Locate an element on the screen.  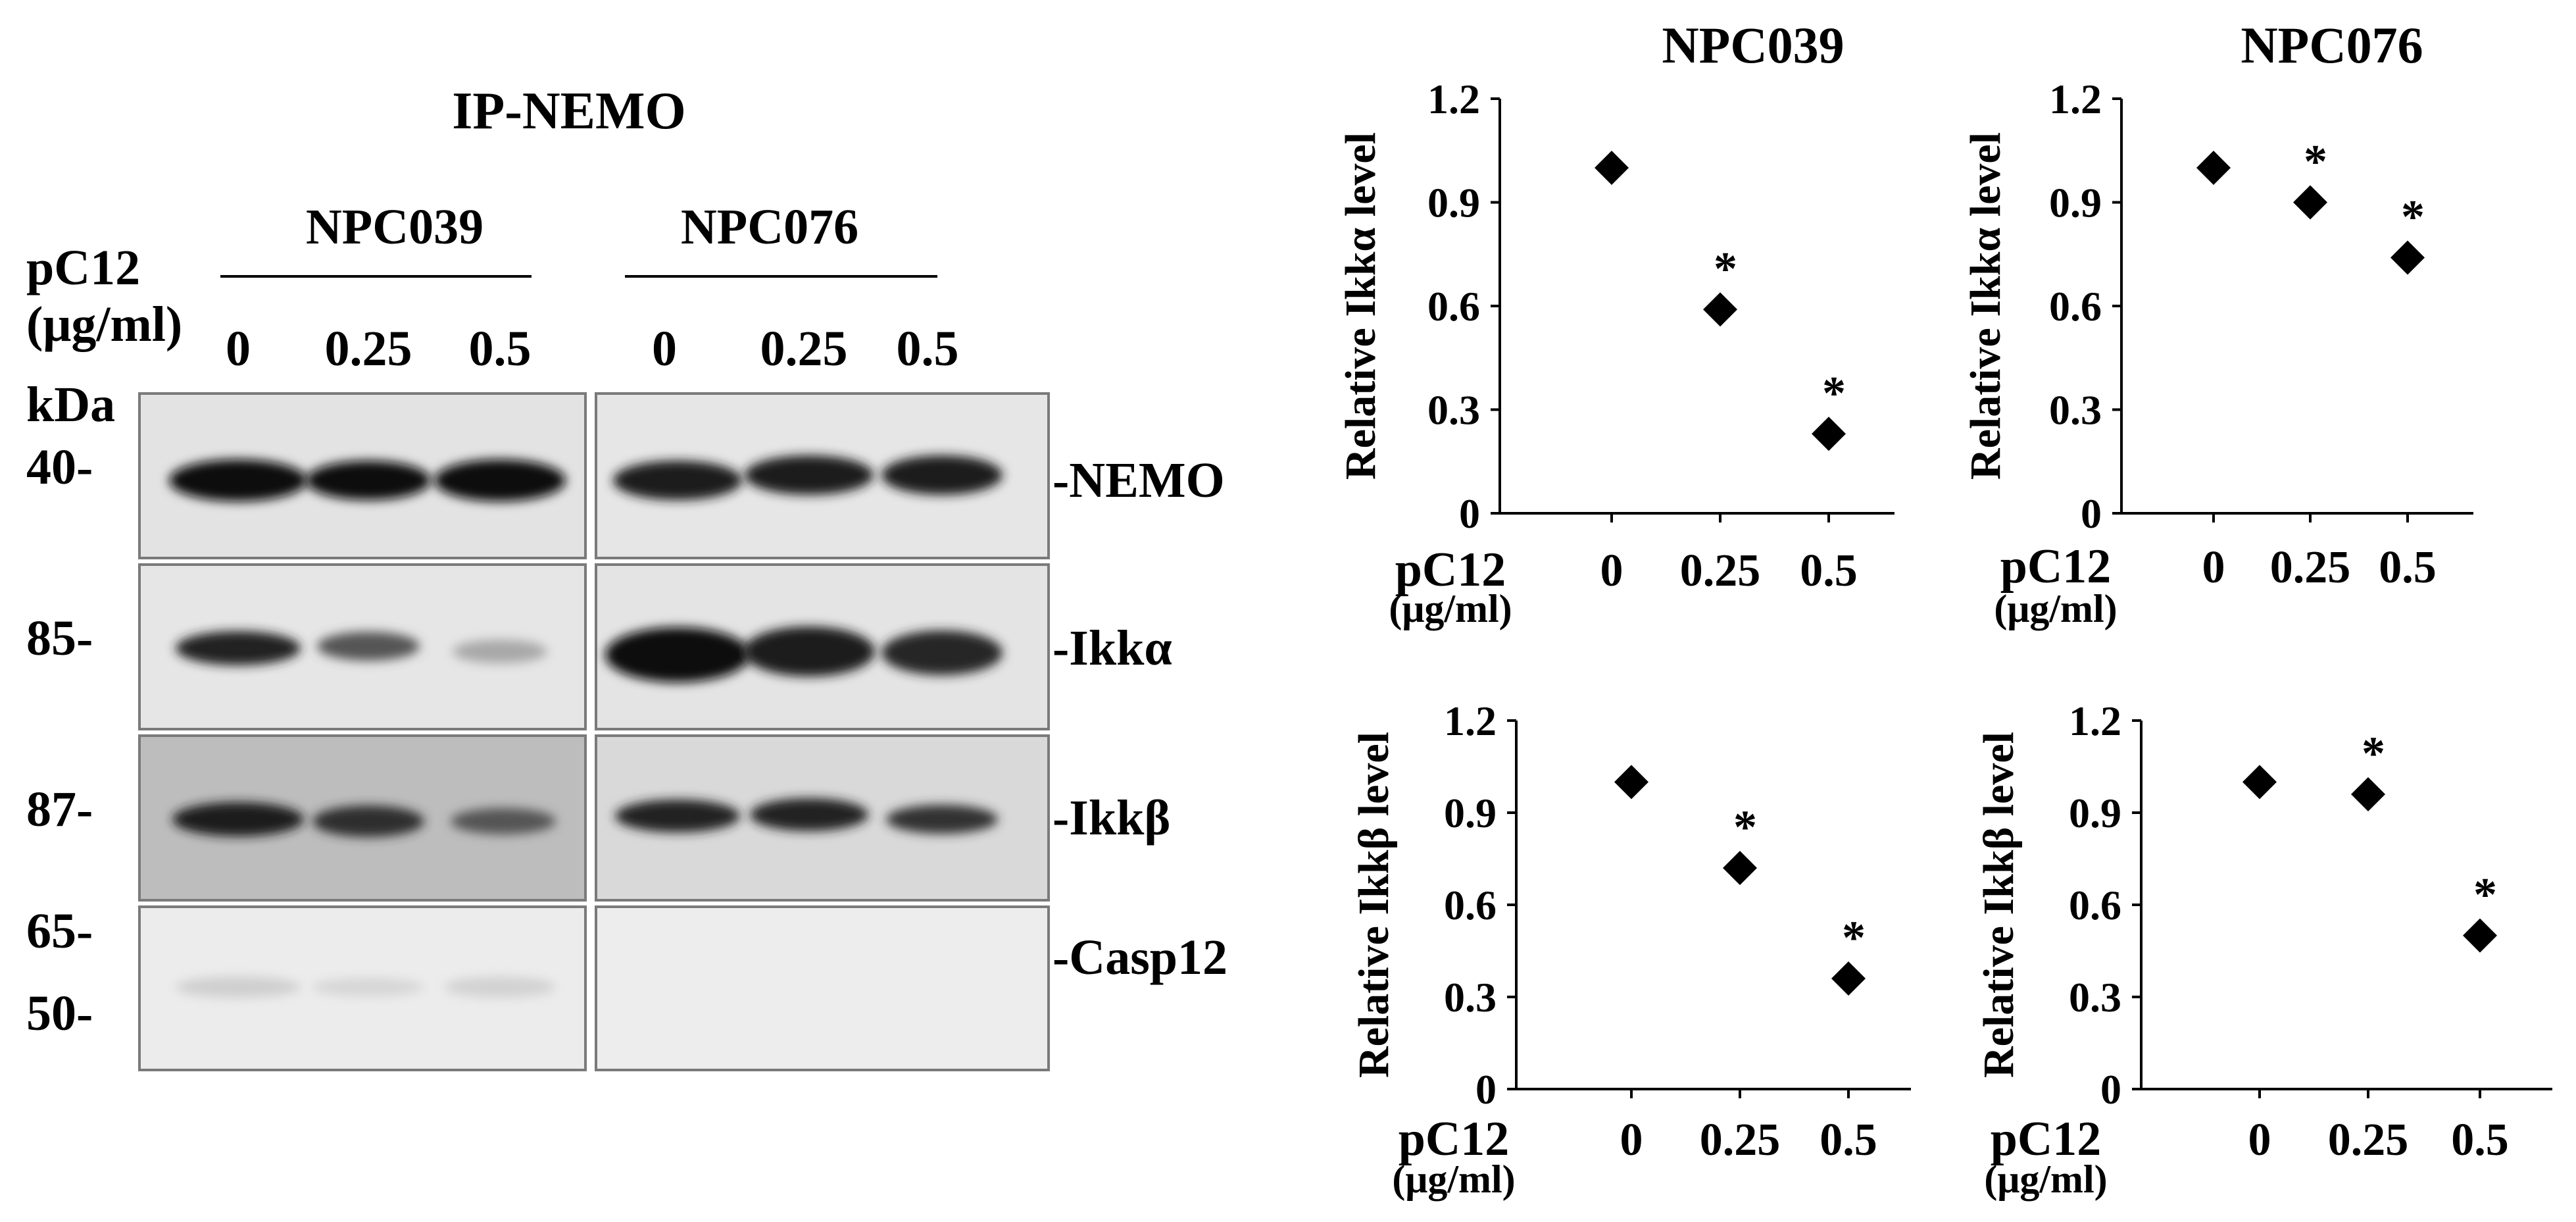
cell-line-label-npc039: NPC039 is located at coordinates (394, 227).